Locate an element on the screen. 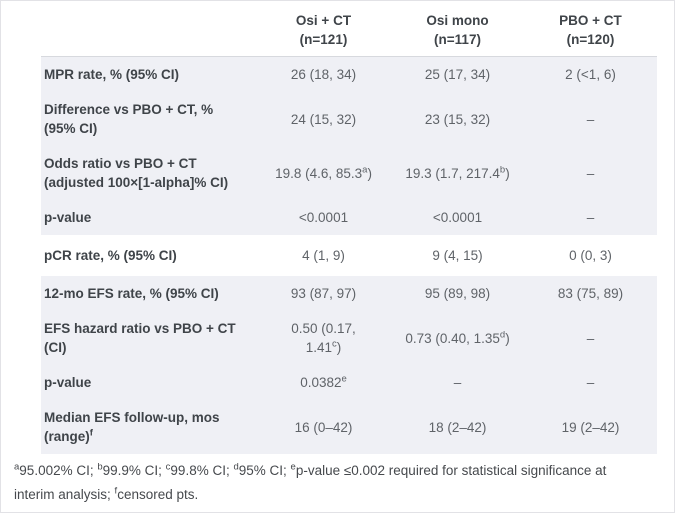 The height and width of the screenshot is (513, 675). column-header-title: Osi mono is located at coordinates (457, 20).